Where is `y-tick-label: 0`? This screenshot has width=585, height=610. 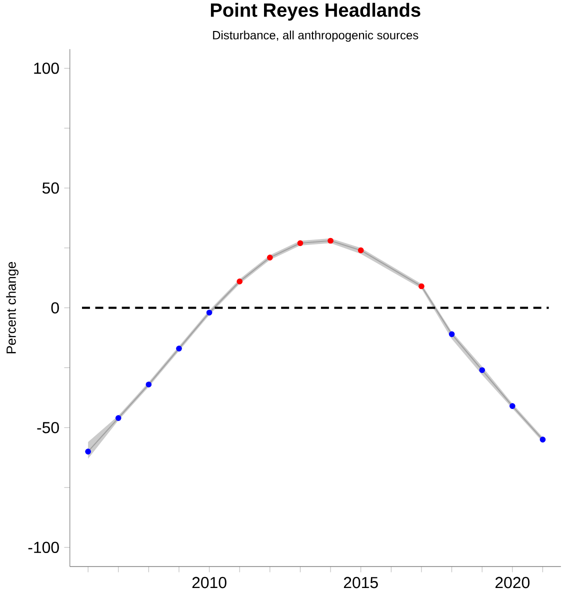 y-tick-label: 0 is located at coordinates (55, 308).